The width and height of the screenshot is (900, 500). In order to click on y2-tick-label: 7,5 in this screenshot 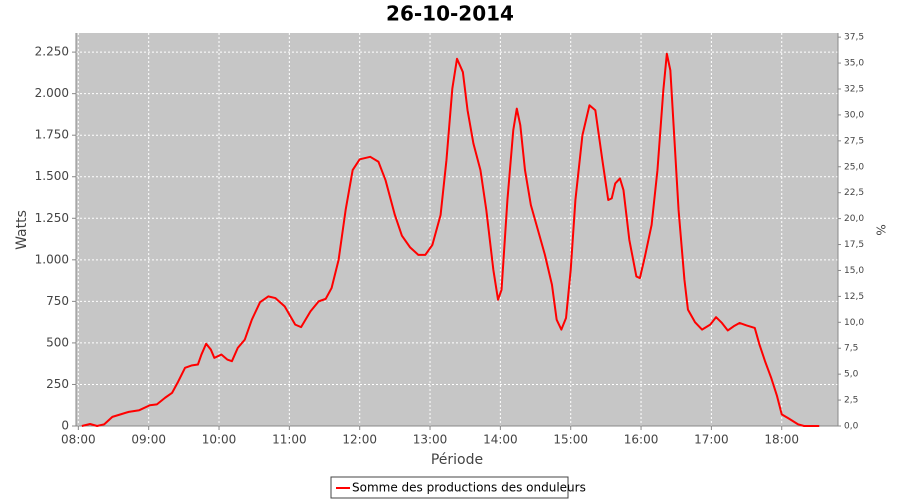, I will do `click(851, 349)`.